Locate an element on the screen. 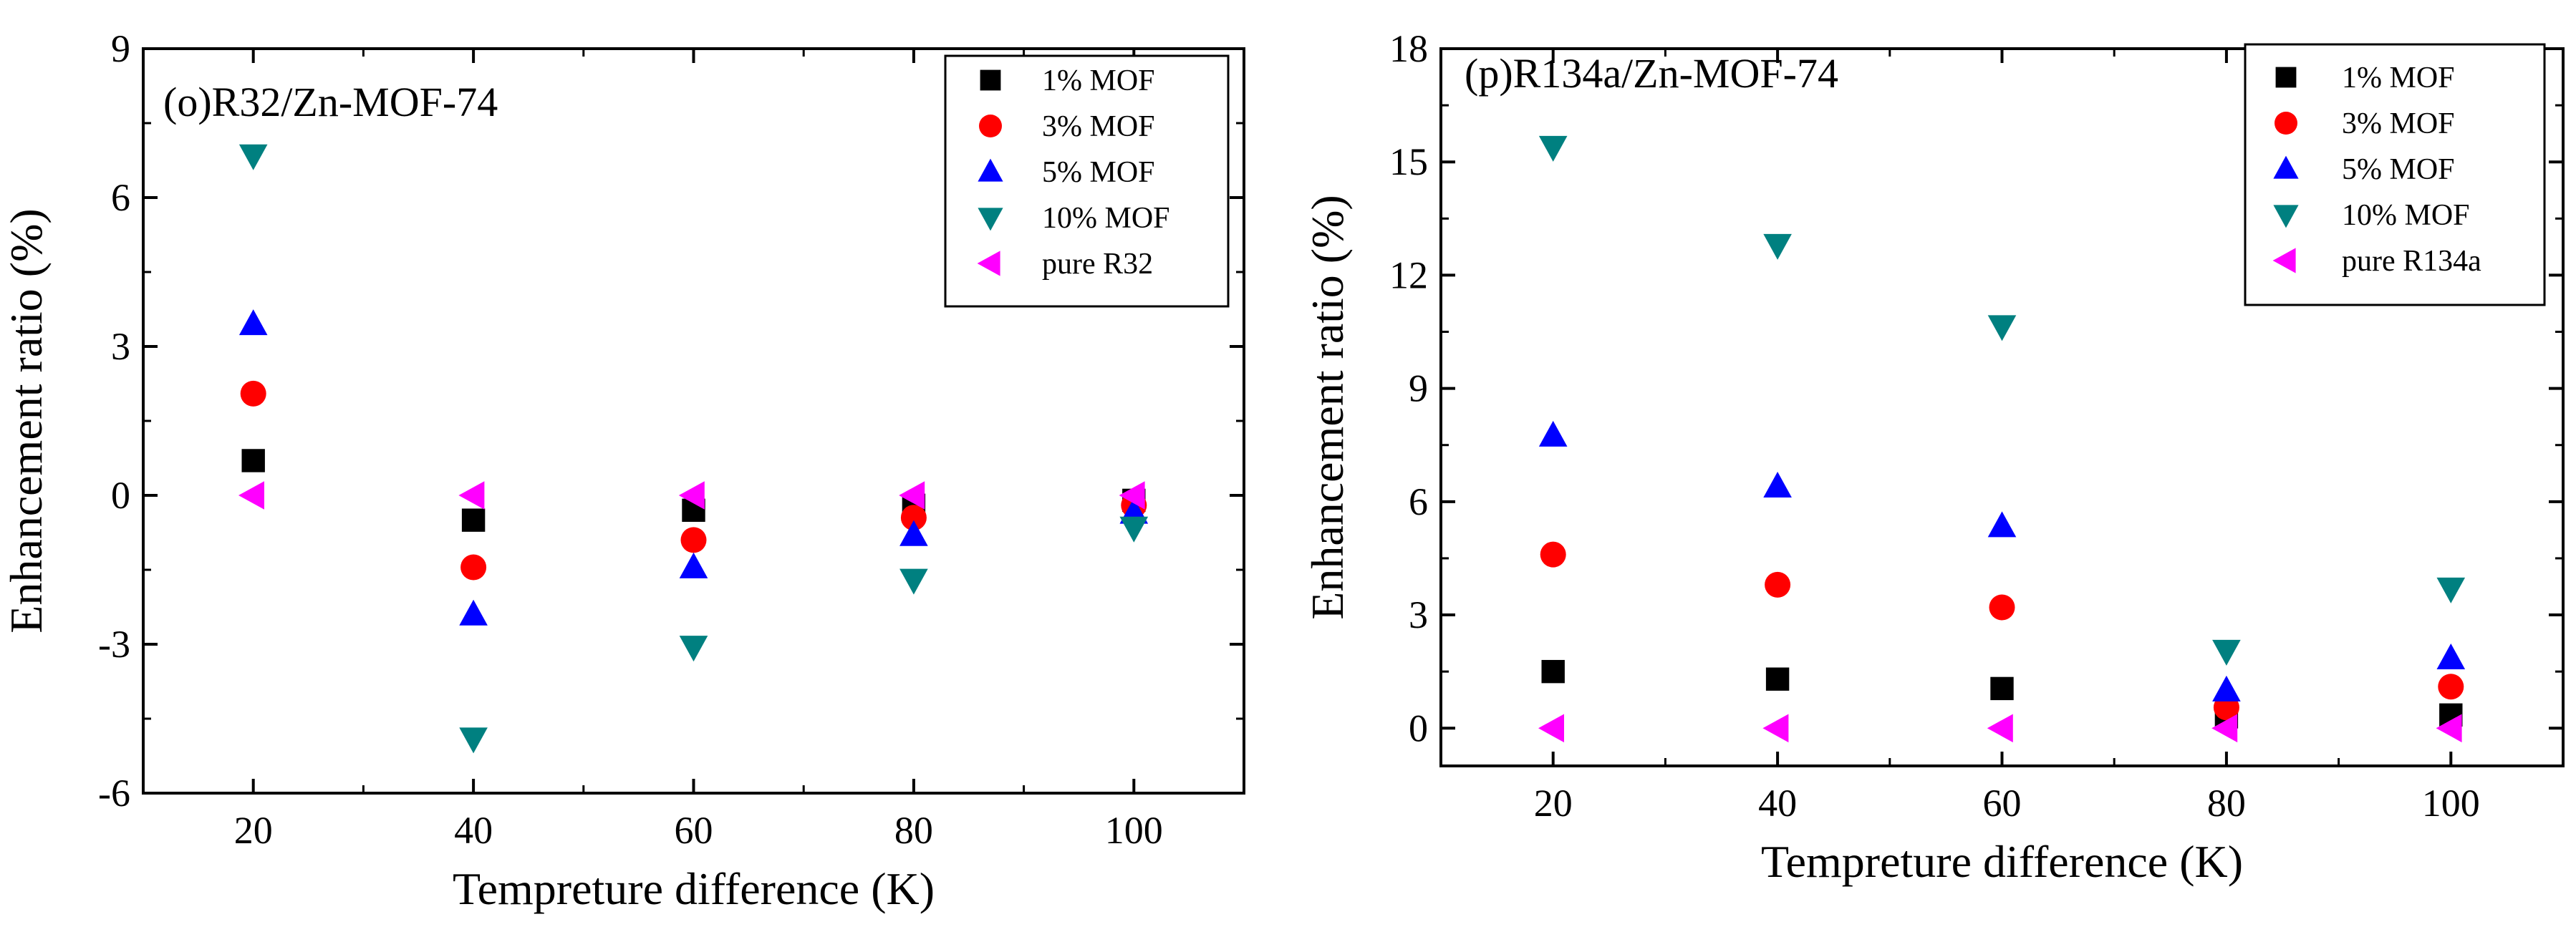 This screenshot has height=932, width=2576. y-tick-label: 12 is located at coordinates (1408, 274).